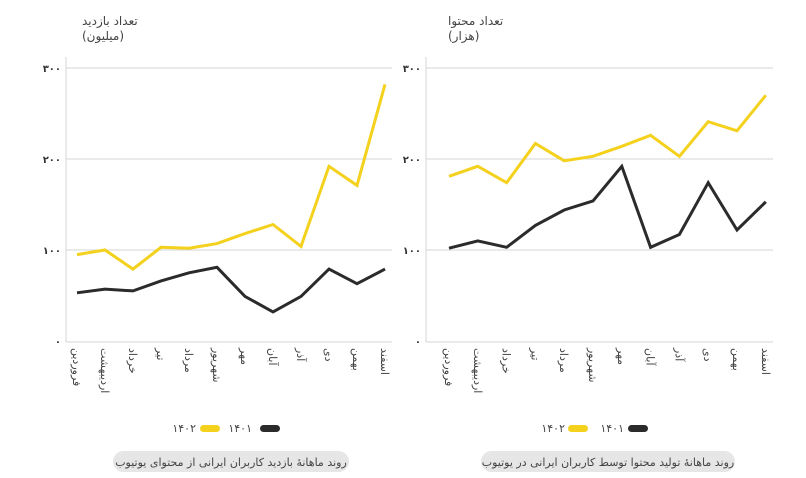  What do you see at coordinates (103, 36) in the screenshot?
I see `y-axis-unit: (میلیون)` at bounding box center [103, 36].